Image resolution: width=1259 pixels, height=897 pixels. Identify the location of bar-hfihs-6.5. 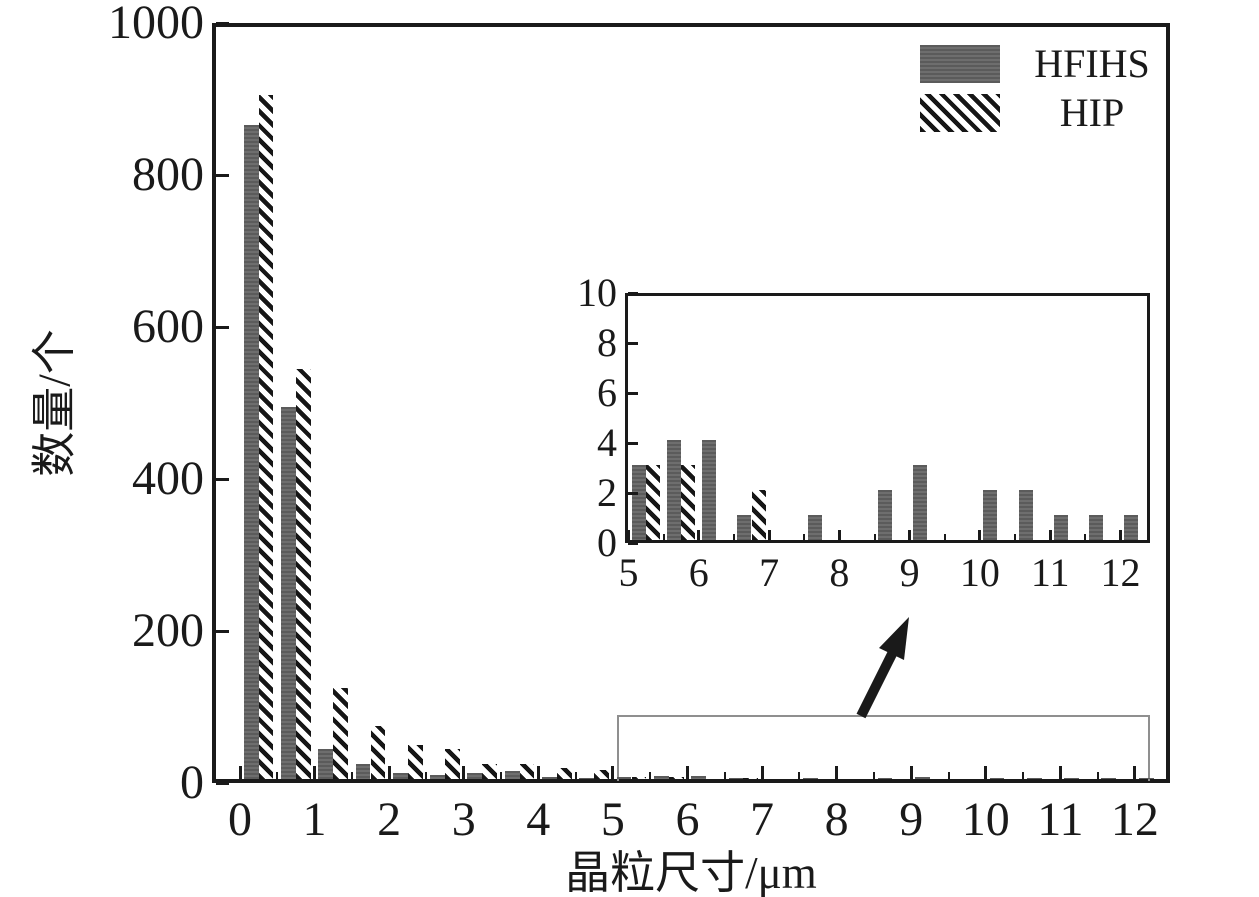
(744, 527).